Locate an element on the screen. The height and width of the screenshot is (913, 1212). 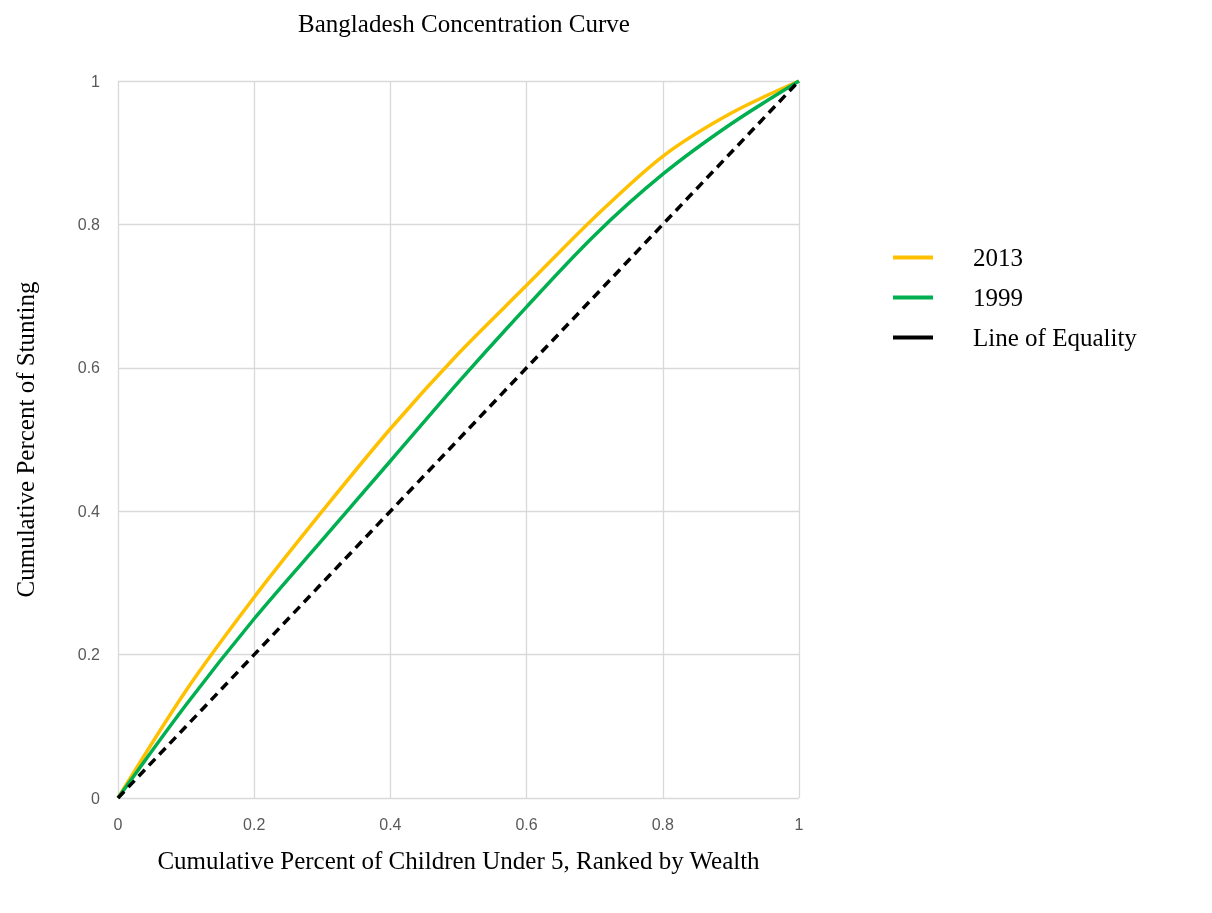
x-tick-label: 0.4 is located at coordinates (390, 824).